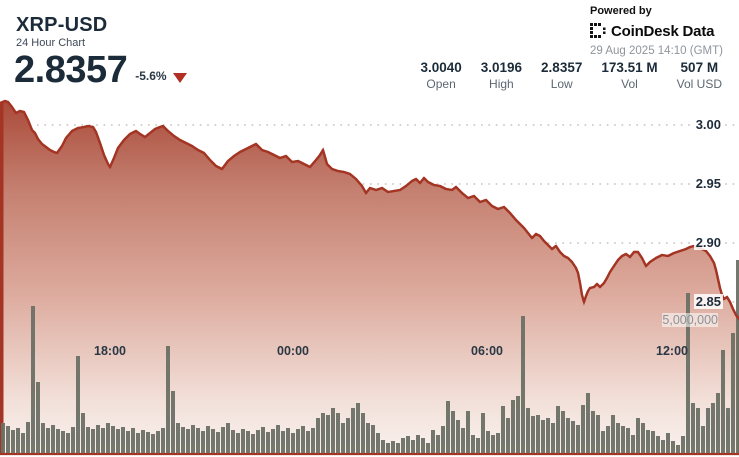 This screenshot has height=457, width=739. What do you see at coordinates (501, 84) in the screenshot?
I see `stat-high-label: High` at bounding box center [501, 84].